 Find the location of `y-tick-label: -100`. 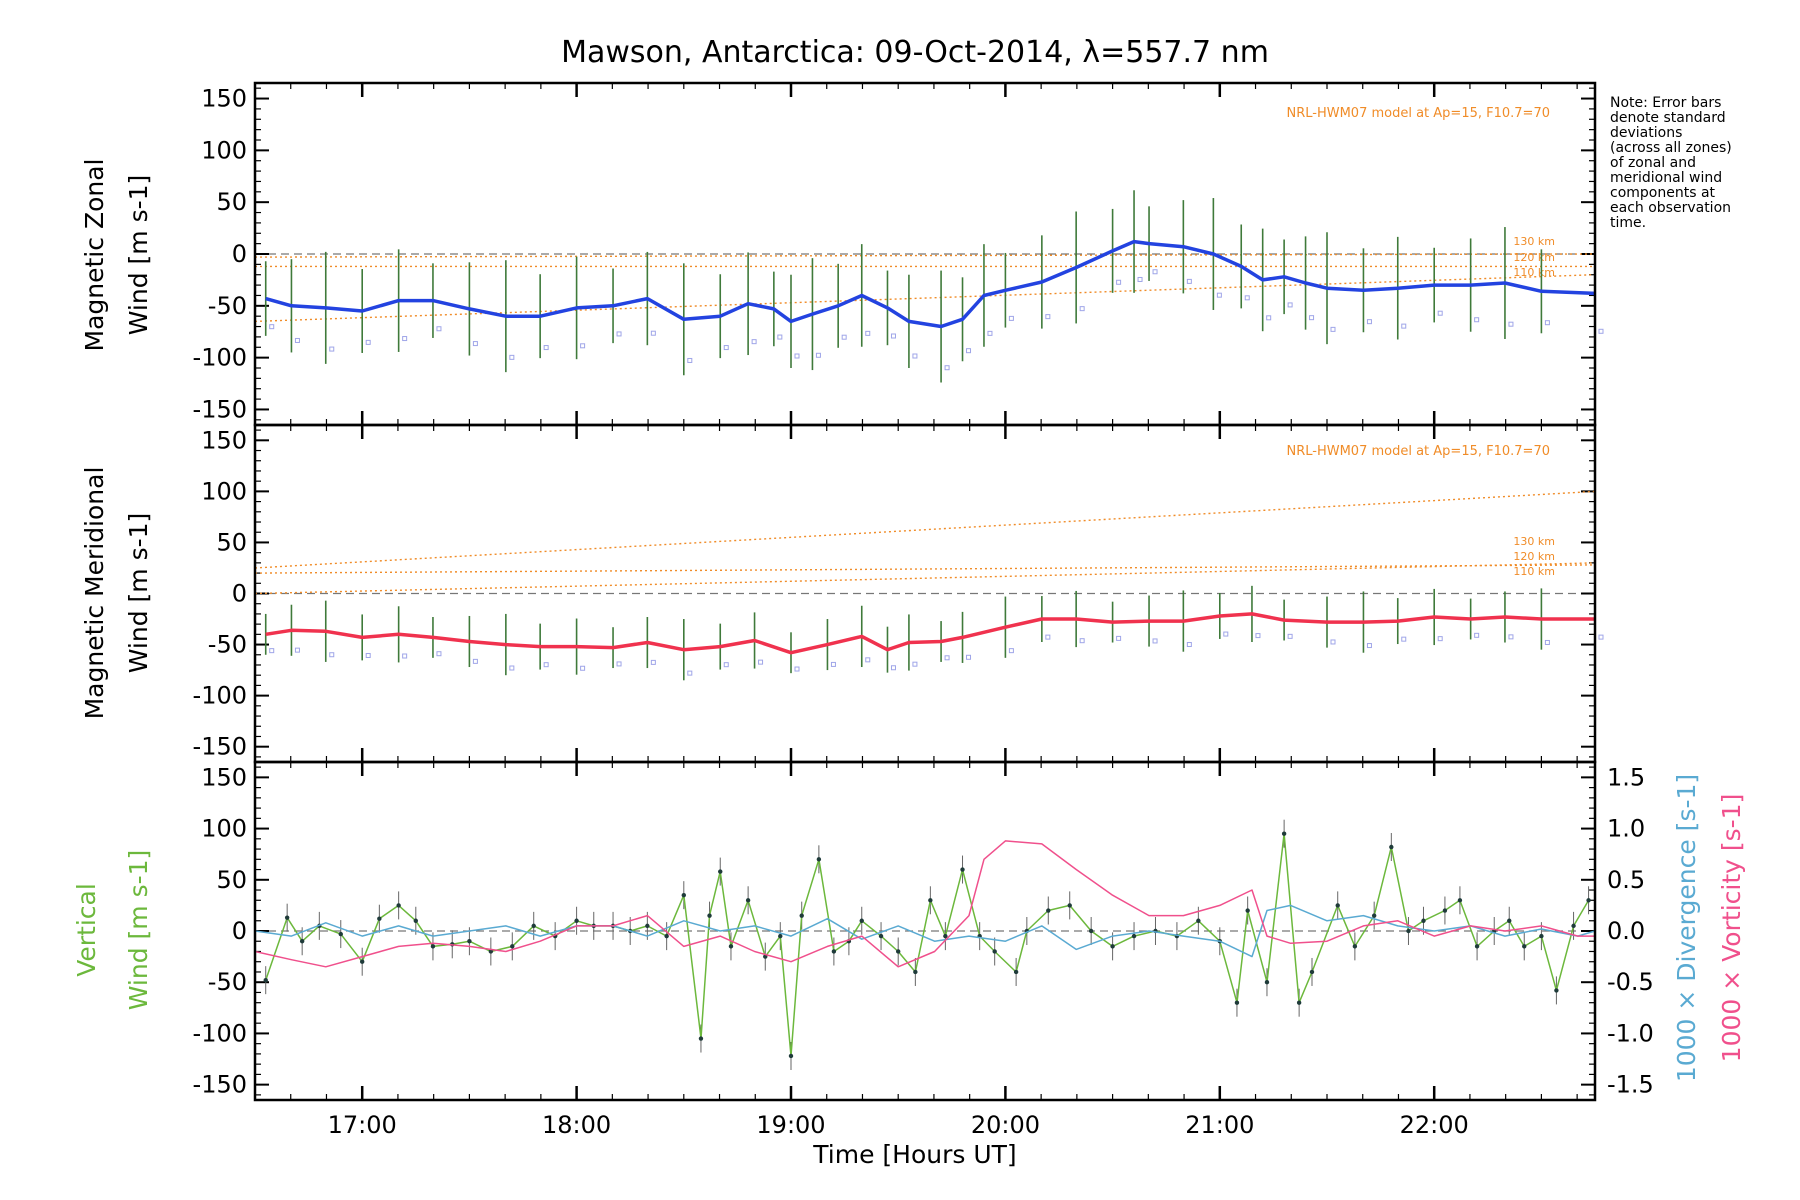

y-tick-label: -100 is located at coordinates (220, 1033).